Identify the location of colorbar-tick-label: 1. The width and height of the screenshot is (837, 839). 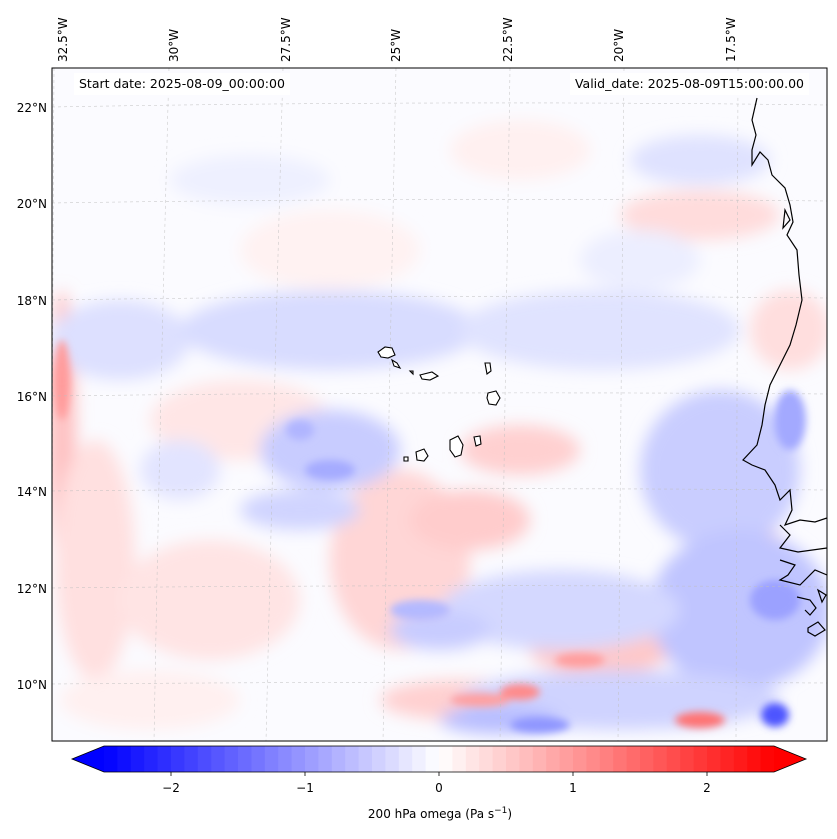
(573, 788).